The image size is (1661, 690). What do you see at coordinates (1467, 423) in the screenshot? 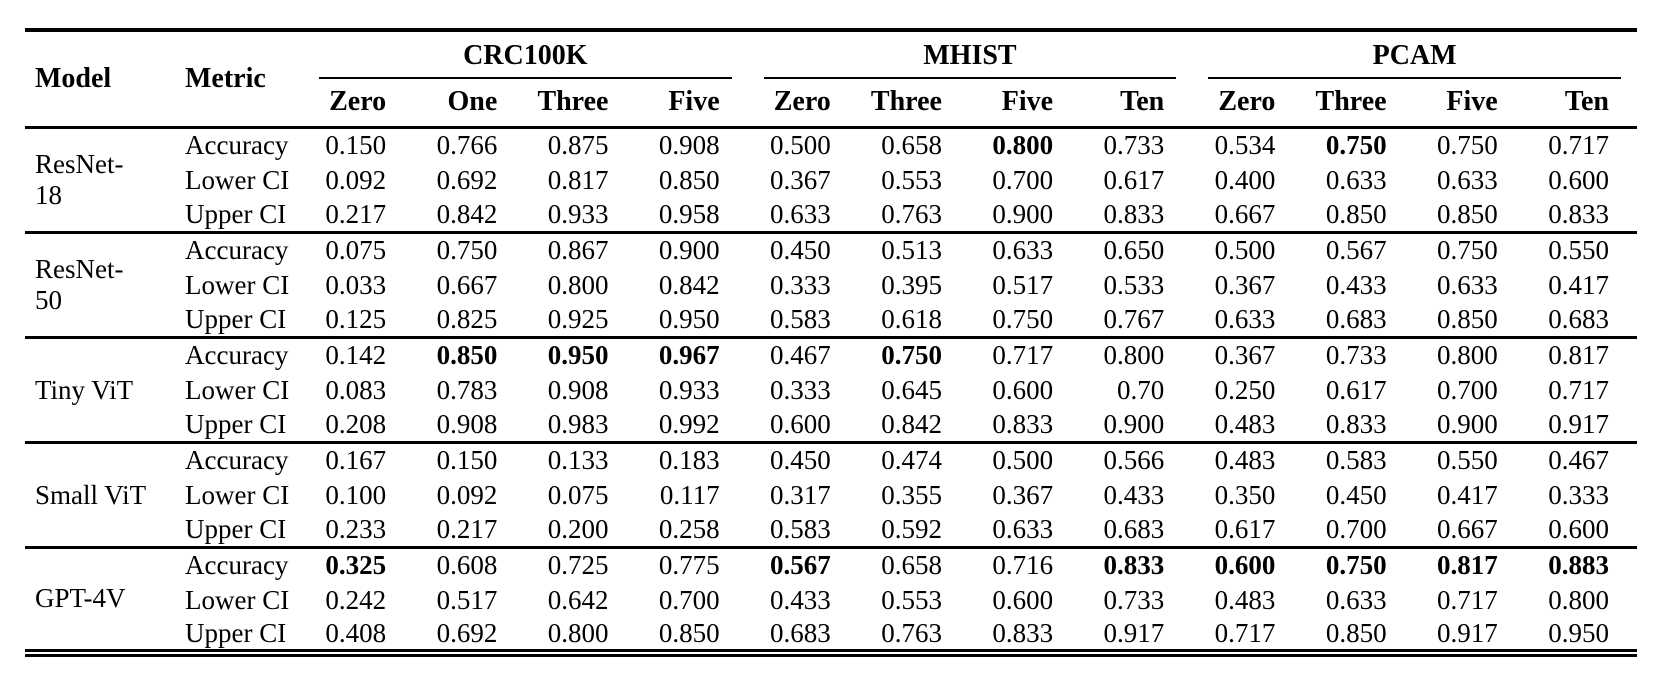
I see `value-cell: 0.900` at bounding box center [1467, 423].